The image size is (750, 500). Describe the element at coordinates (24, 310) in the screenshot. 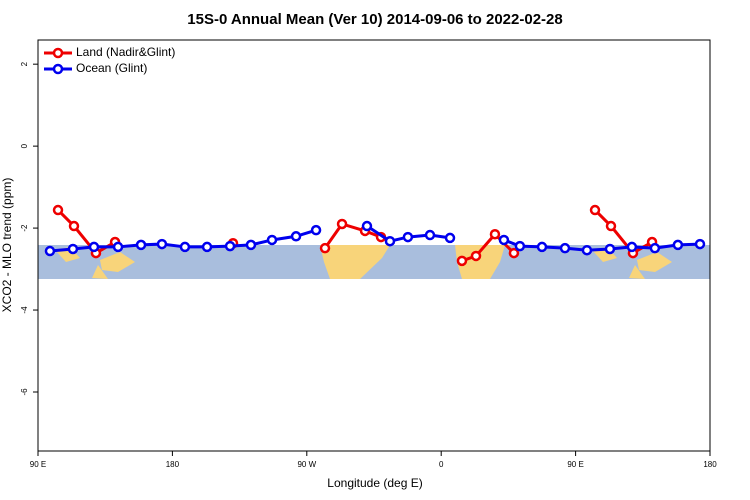

I see `y-tick-label: -4` at that location.